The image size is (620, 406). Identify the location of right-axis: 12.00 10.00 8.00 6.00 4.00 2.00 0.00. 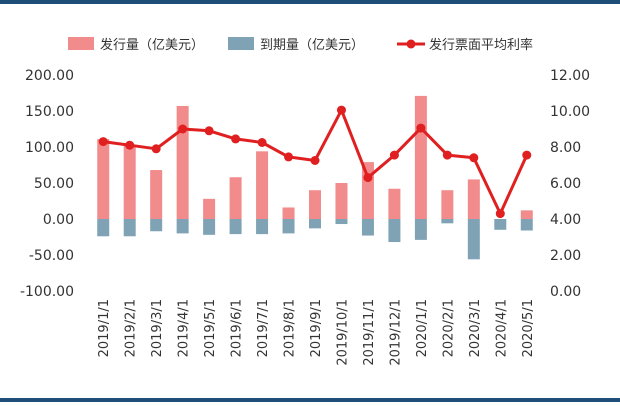
(570, 184).